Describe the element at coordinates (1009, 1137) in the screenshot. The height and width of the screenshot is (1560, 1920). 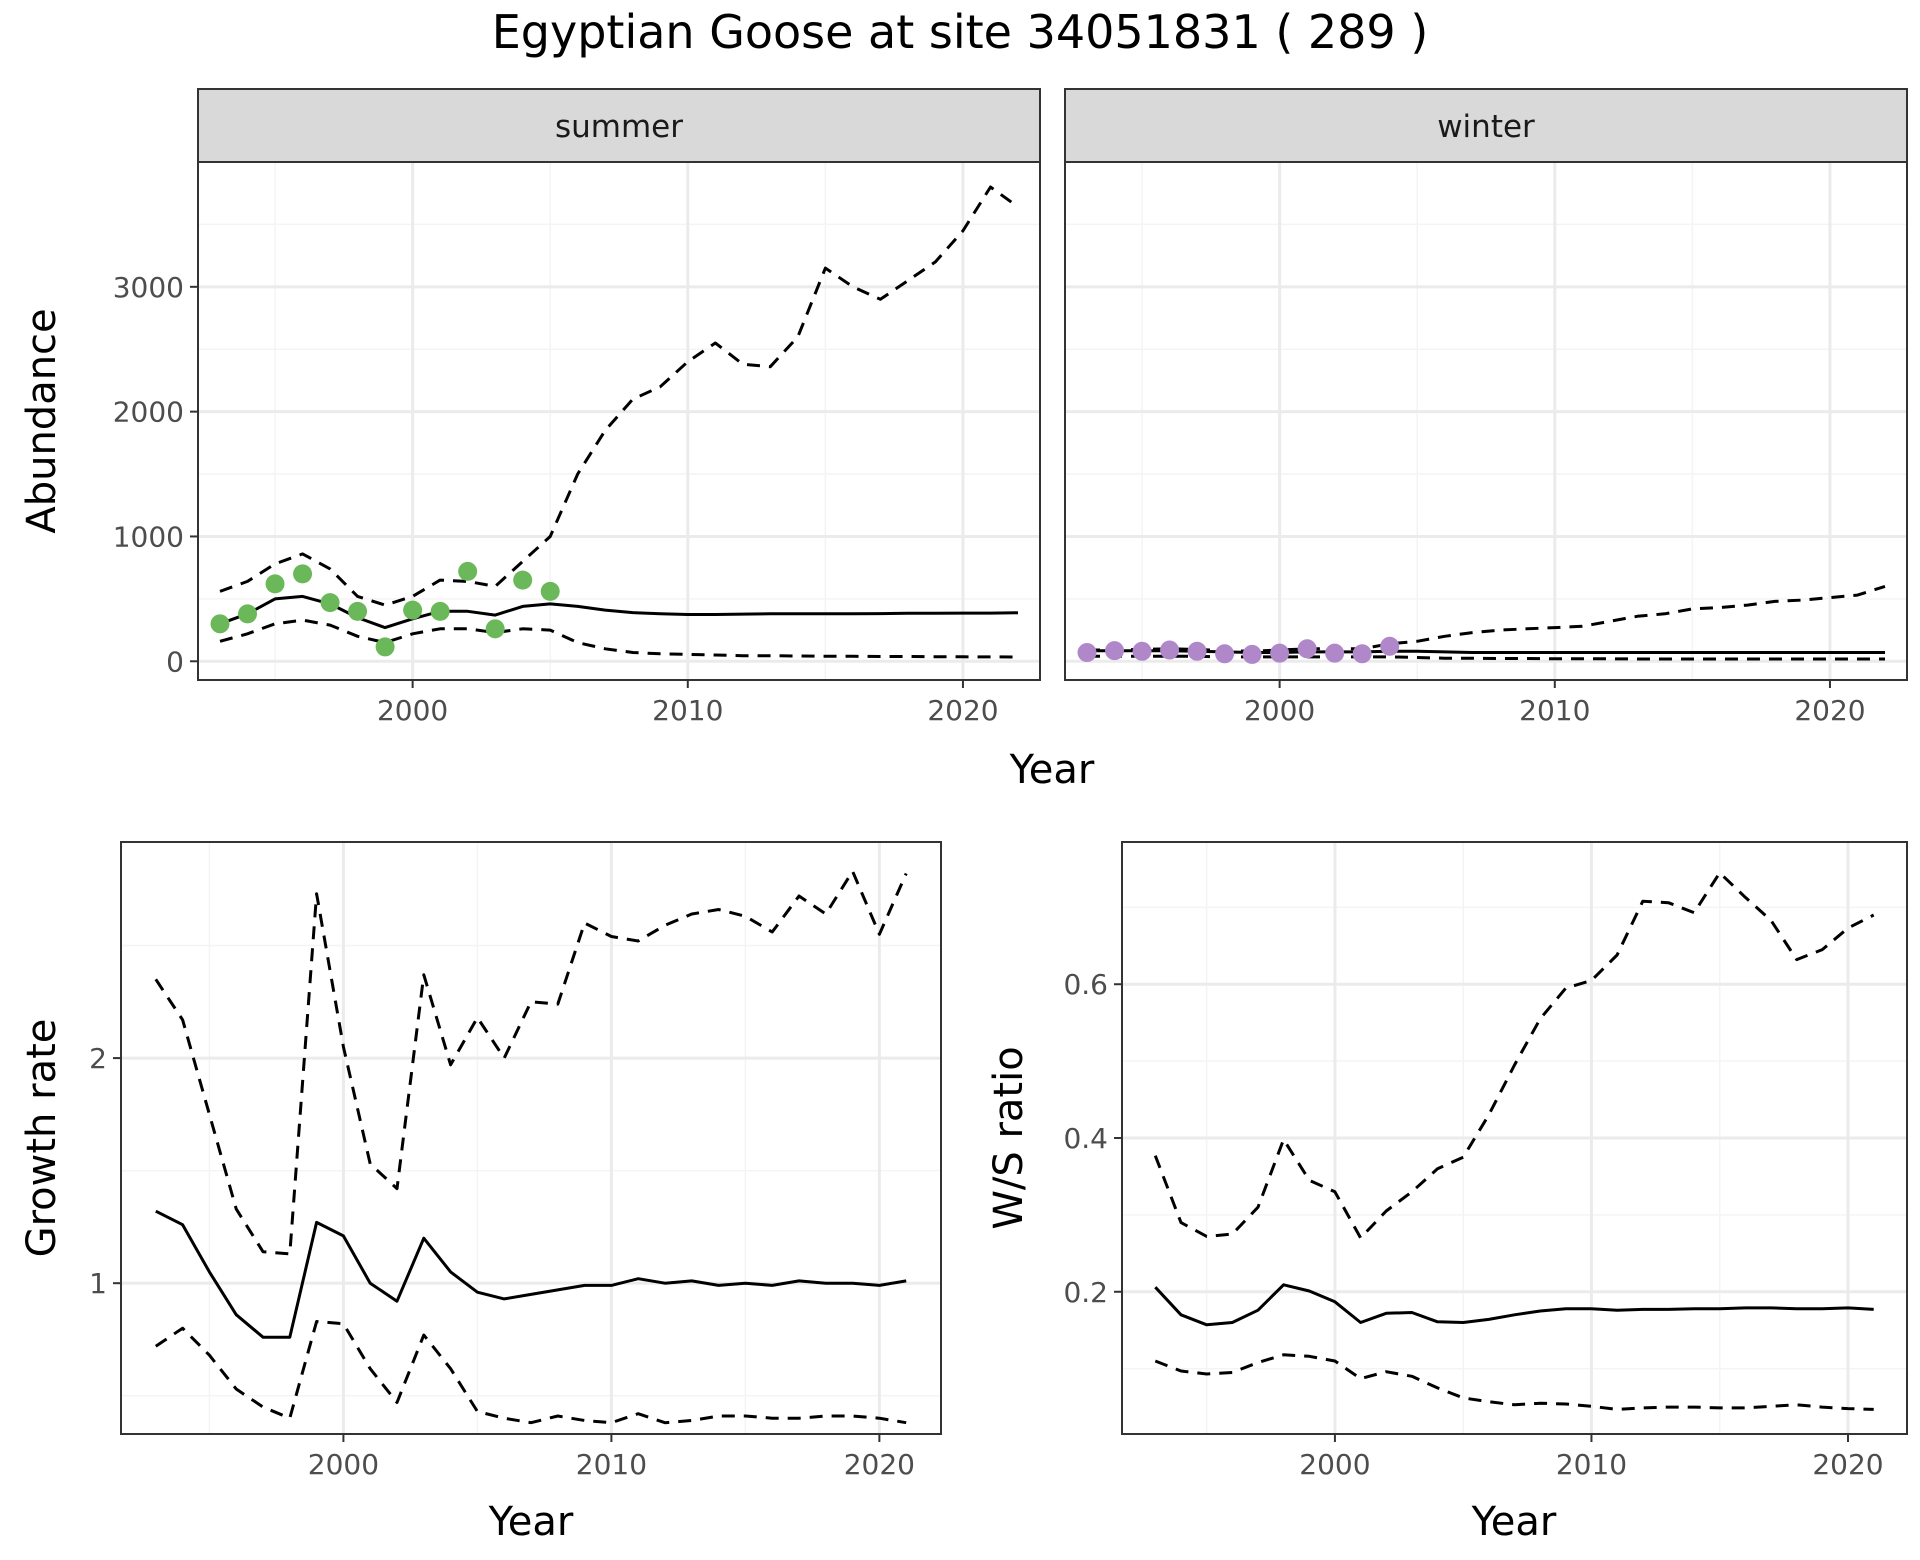
I see `ws-ratio-y-axis-title: W/S ratio` at that location.